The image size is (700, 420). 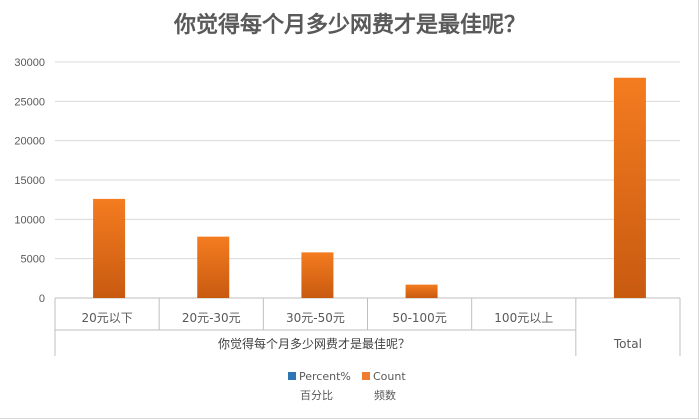 What do you see at coordinates (106, 318) in the screenshot?
I see `x-tick-label: 20元以下` at bounding box center [106, 318].